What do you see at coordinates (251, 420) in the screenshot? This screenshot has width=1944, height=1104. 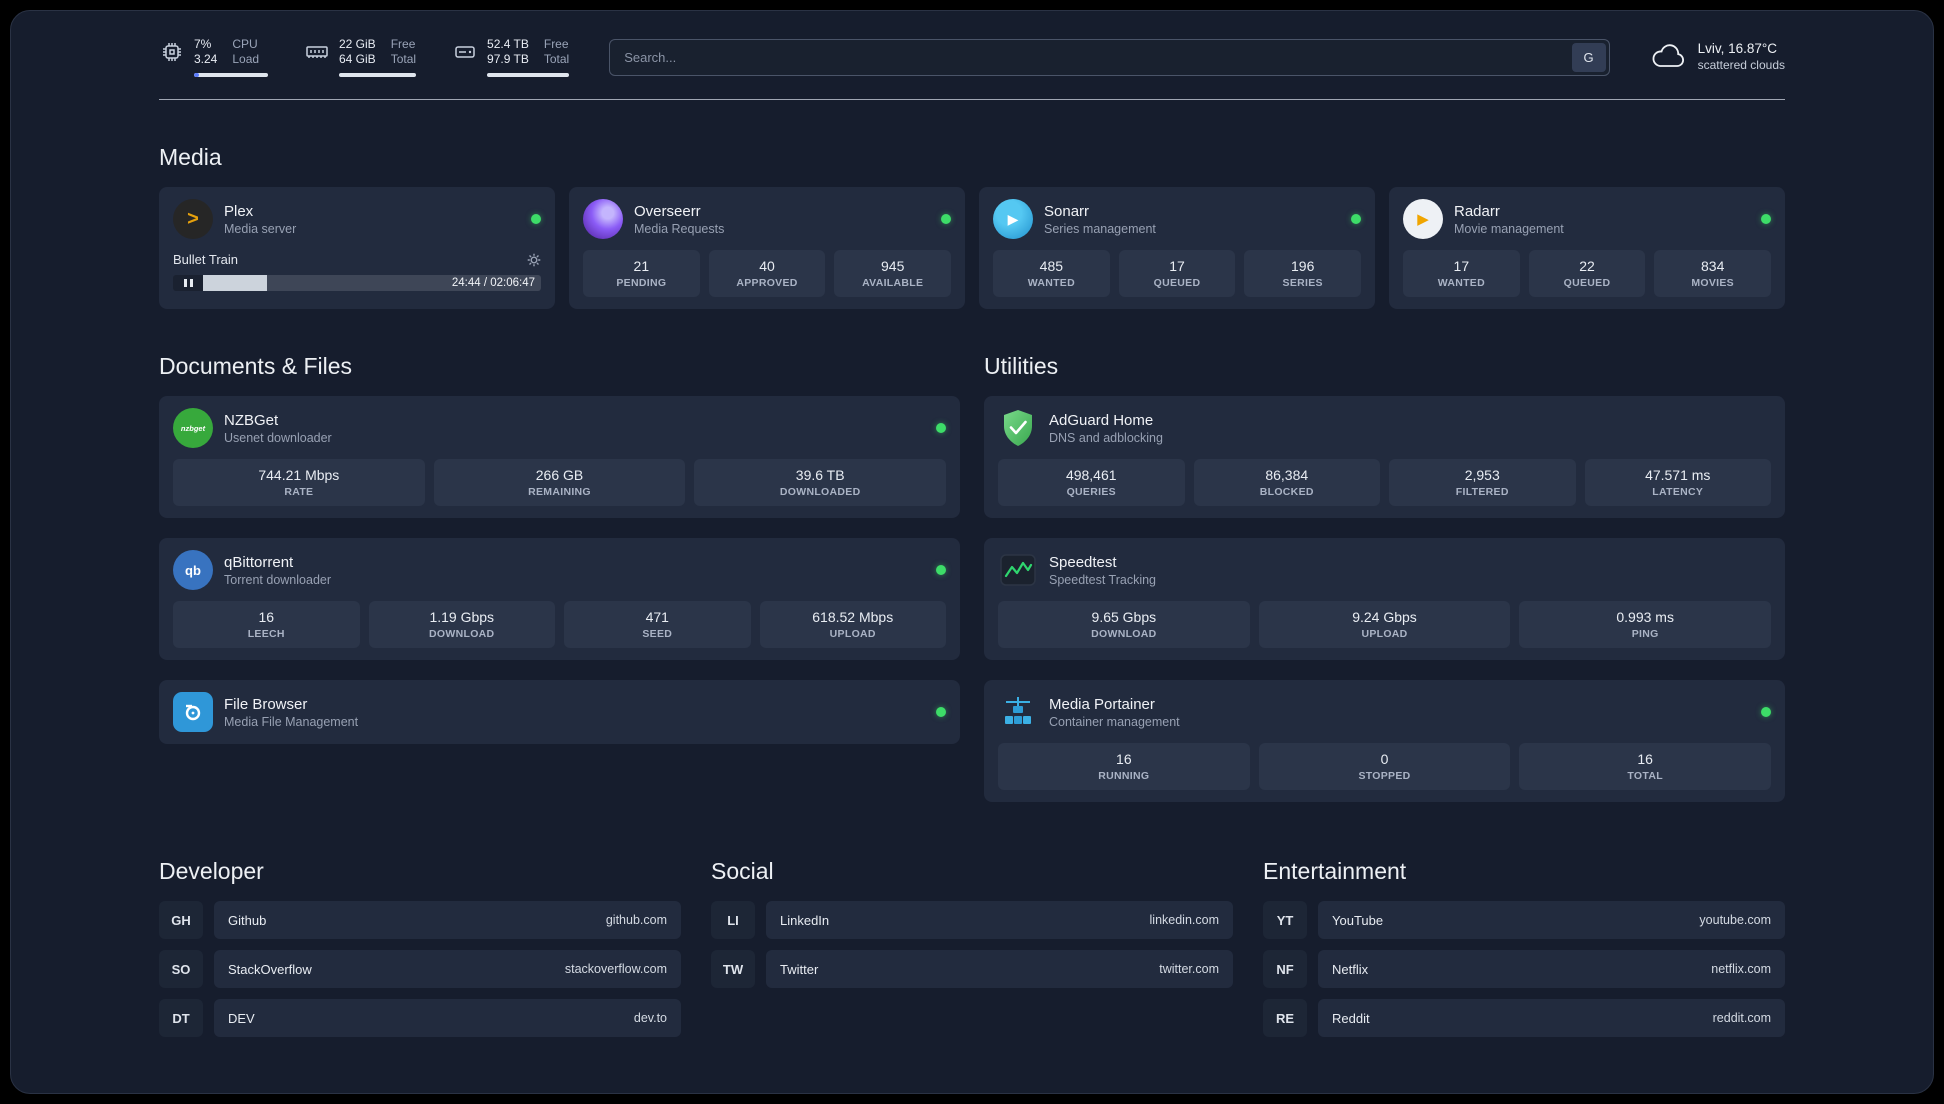 I see `app-name: NZBGet` at bounding box center [251, 420].